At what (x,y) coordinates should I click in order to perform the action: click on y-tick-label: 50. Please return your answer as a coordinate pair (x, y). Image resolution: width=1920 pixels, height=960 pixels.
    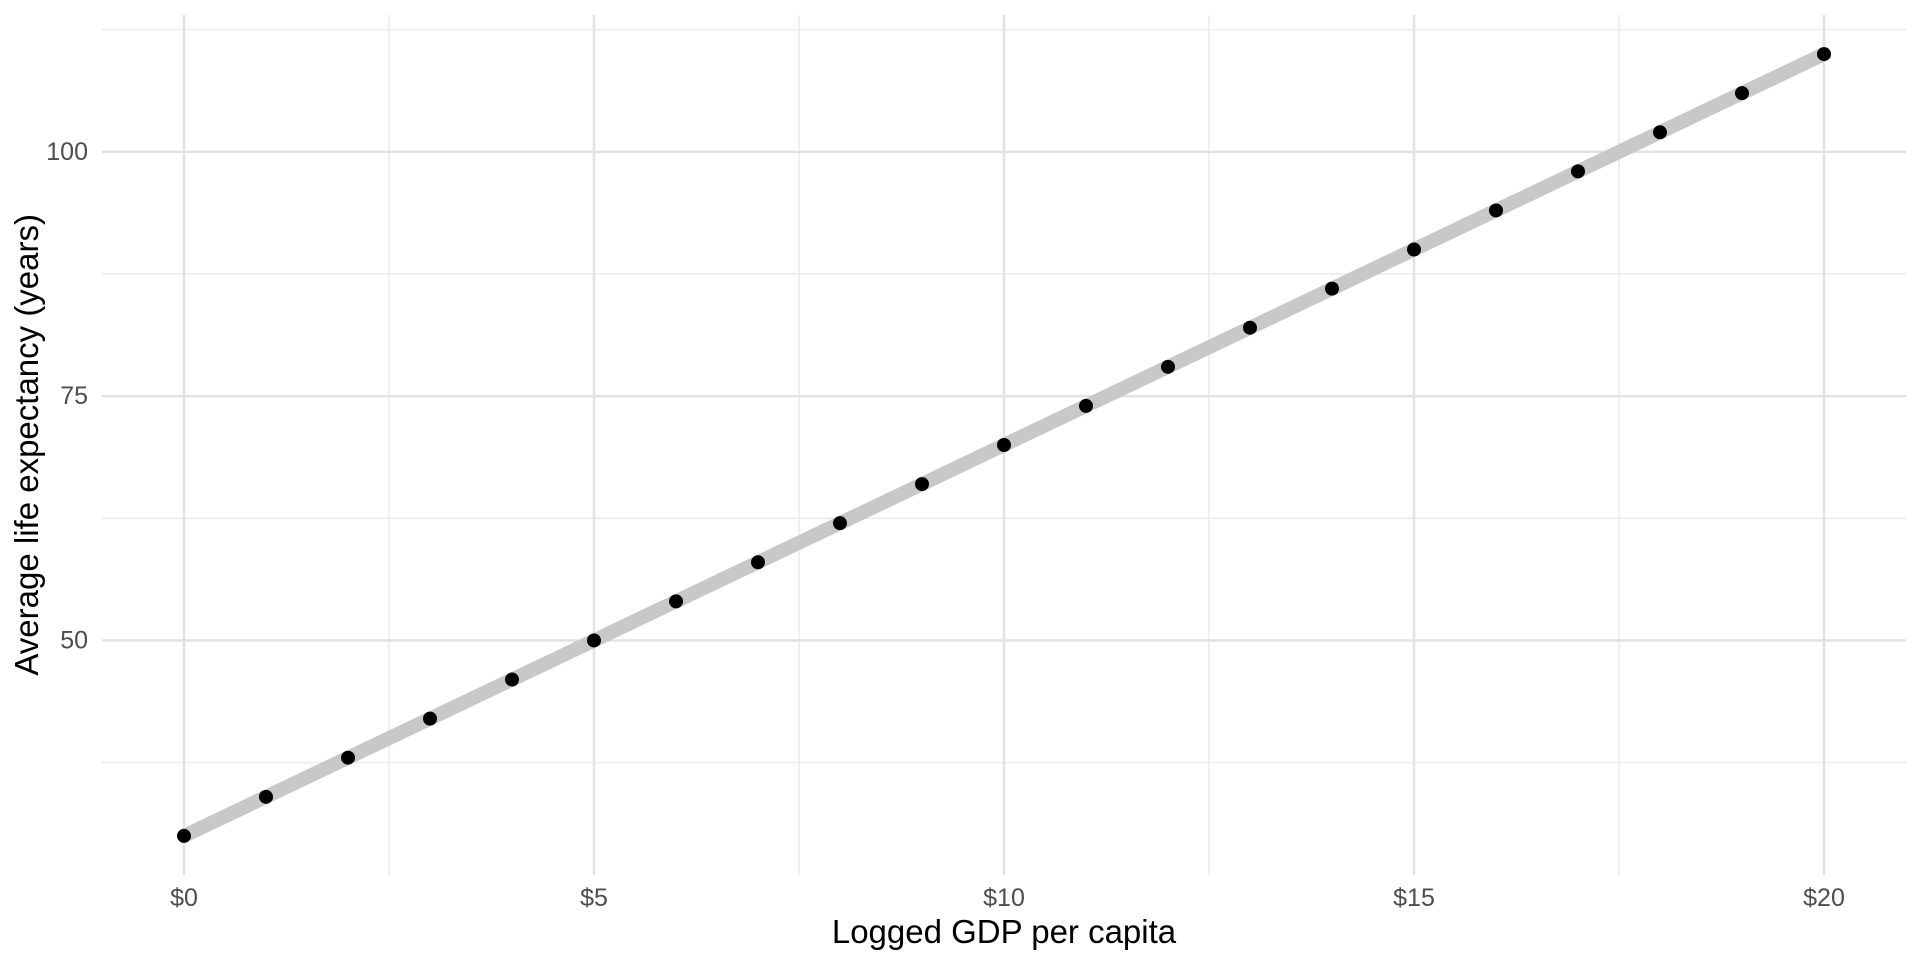
    Looking at the image, I should click on (74, 640).